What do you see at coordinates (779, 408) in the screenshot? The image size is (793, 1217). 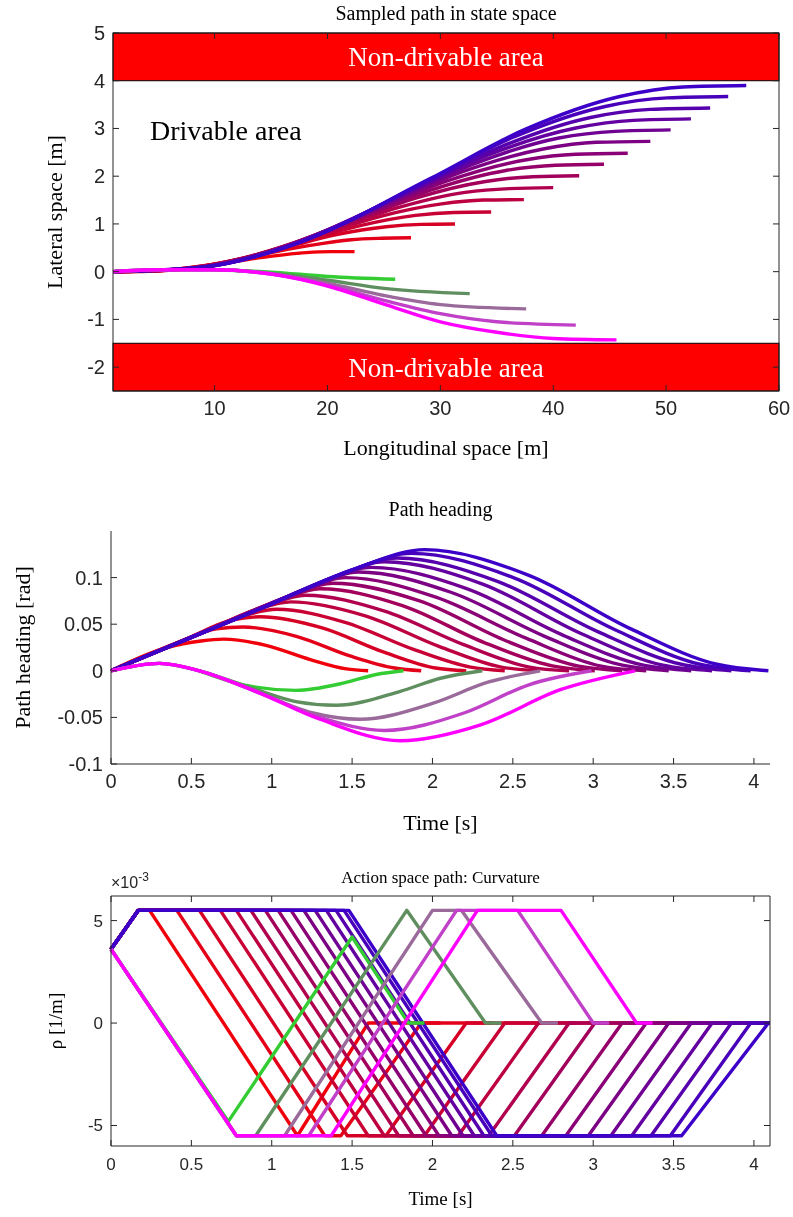 I see `x-tick-label: 60` at bounding box center [779, 408].